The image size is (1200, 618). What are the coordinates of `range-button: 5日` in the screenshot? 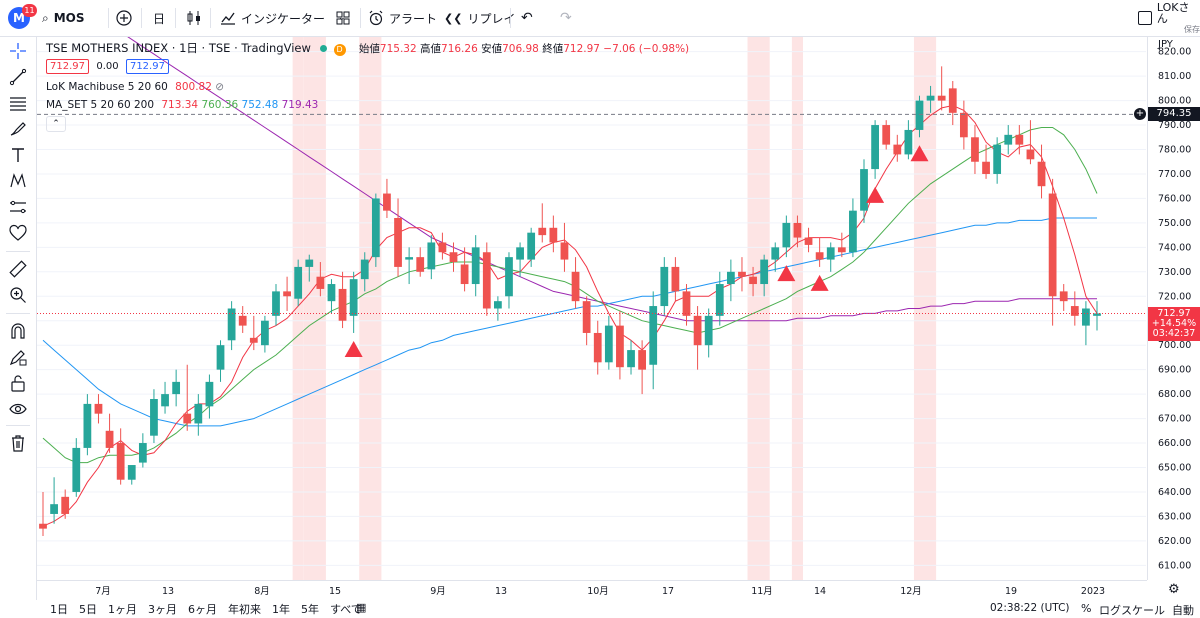 It's located at (88, 609).